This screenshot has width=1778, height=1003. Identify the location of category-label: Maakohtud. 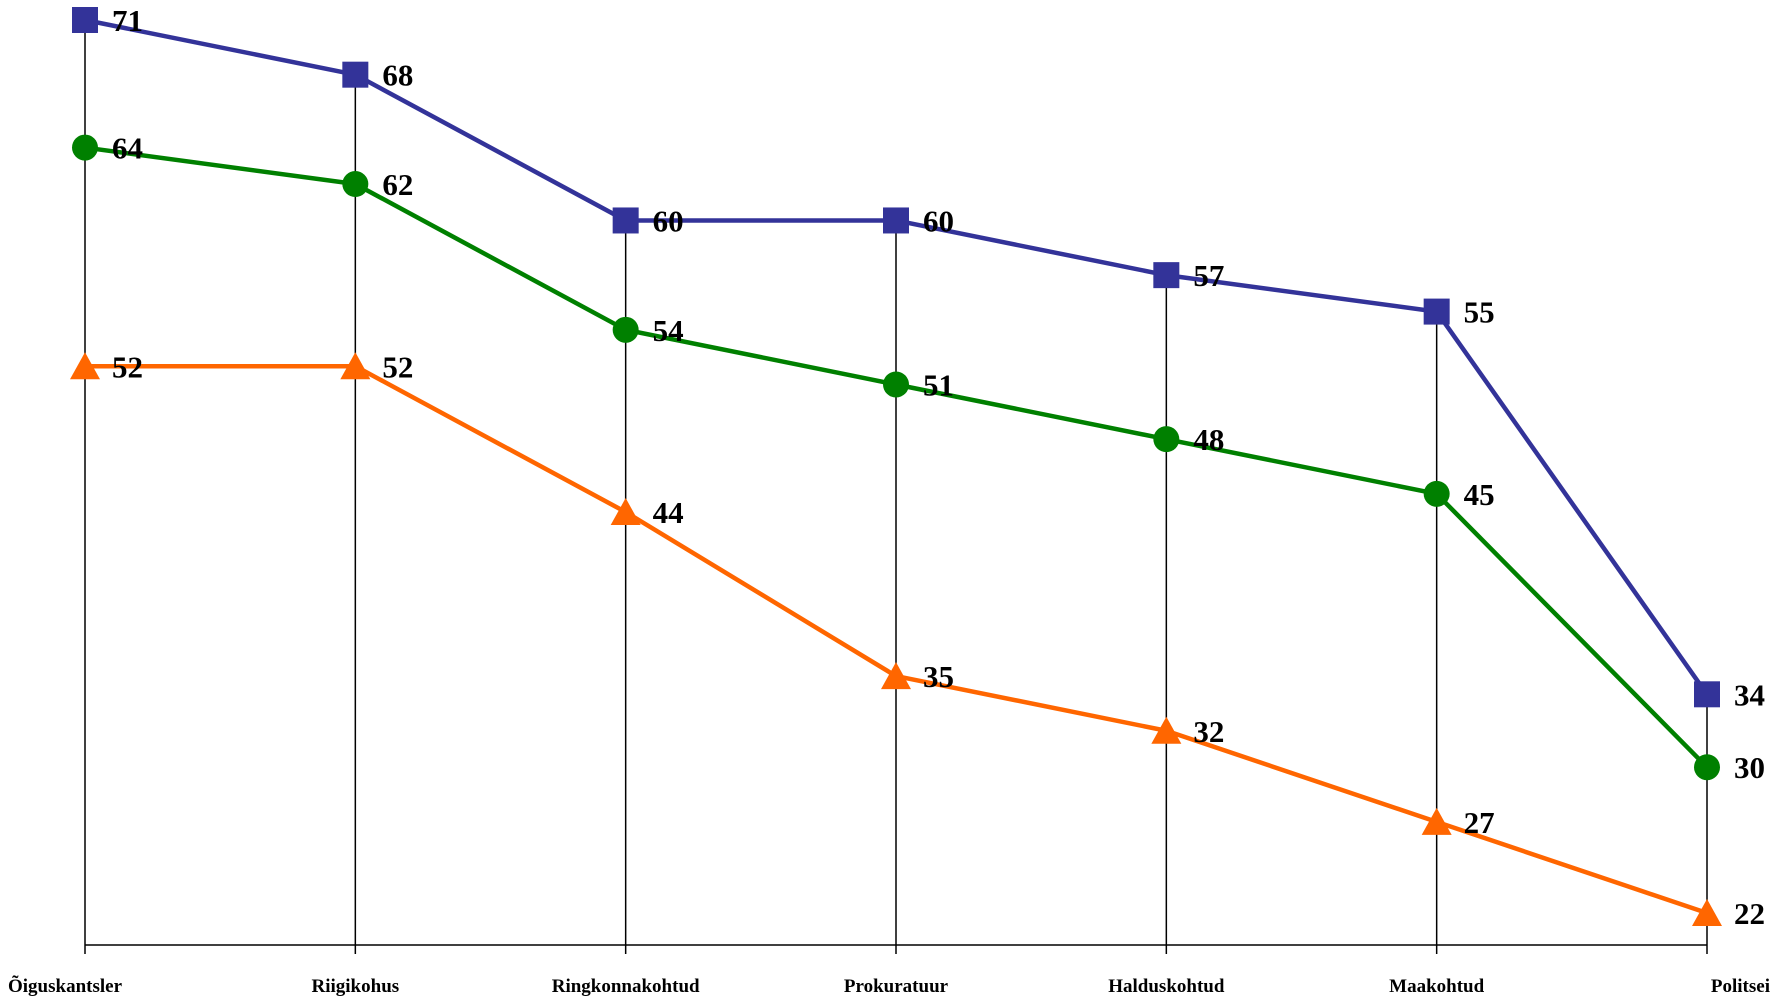
(1436, 986).